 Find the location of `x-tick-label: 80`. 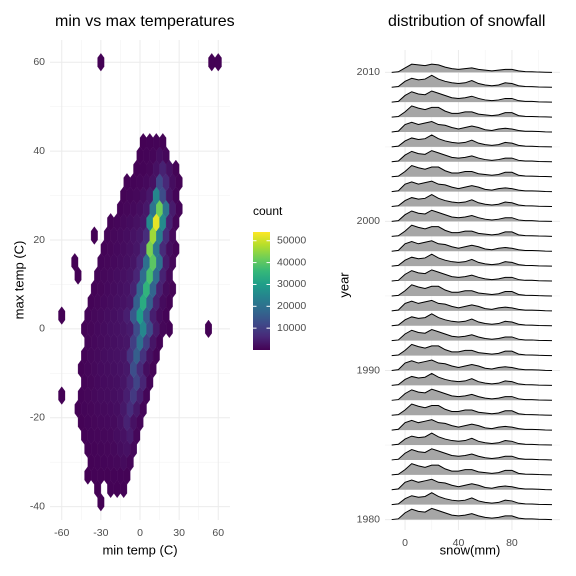

x-tick-label: 80 is located at coordinates (512, 543).